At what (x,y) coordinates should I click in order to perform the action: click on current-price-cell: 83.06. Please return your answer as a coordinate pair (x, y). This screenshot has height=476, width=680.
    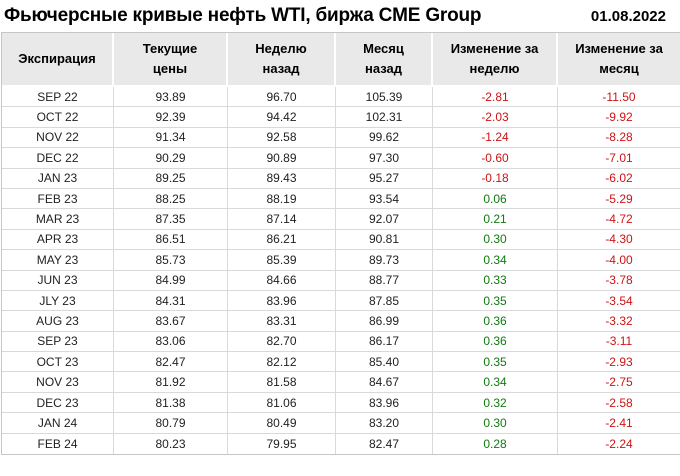
    Looking at the image, I should click on (171, 342).